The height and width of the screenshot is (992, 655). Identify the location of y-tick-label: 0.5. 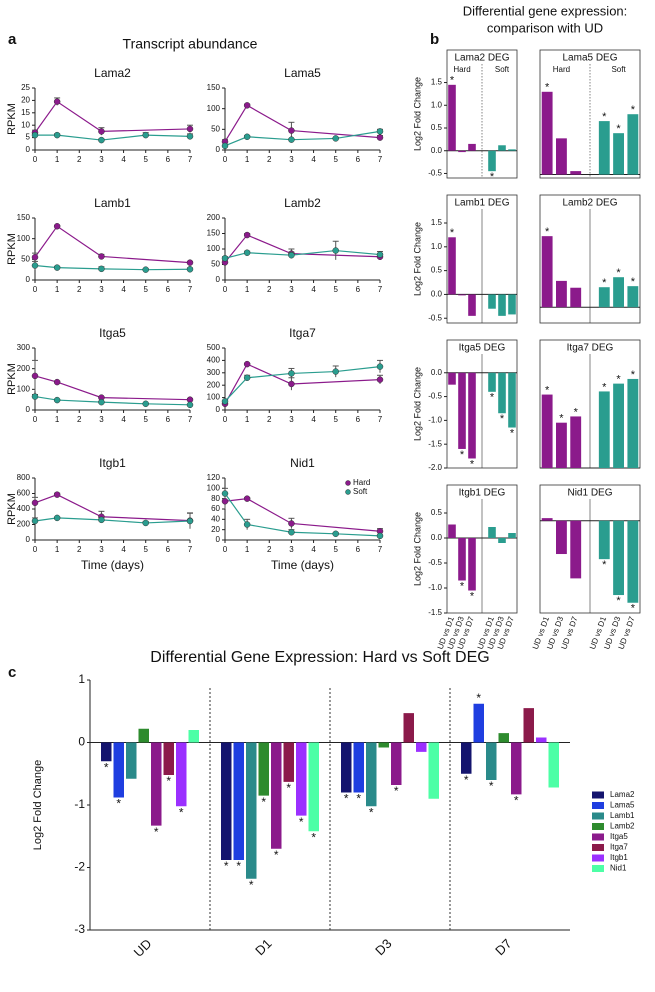
(437, 127).